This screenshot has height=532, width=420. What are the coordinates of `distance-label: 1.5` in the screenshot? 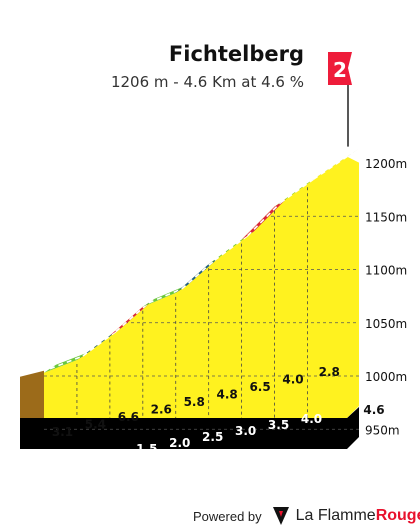 It's located at (146, 449).